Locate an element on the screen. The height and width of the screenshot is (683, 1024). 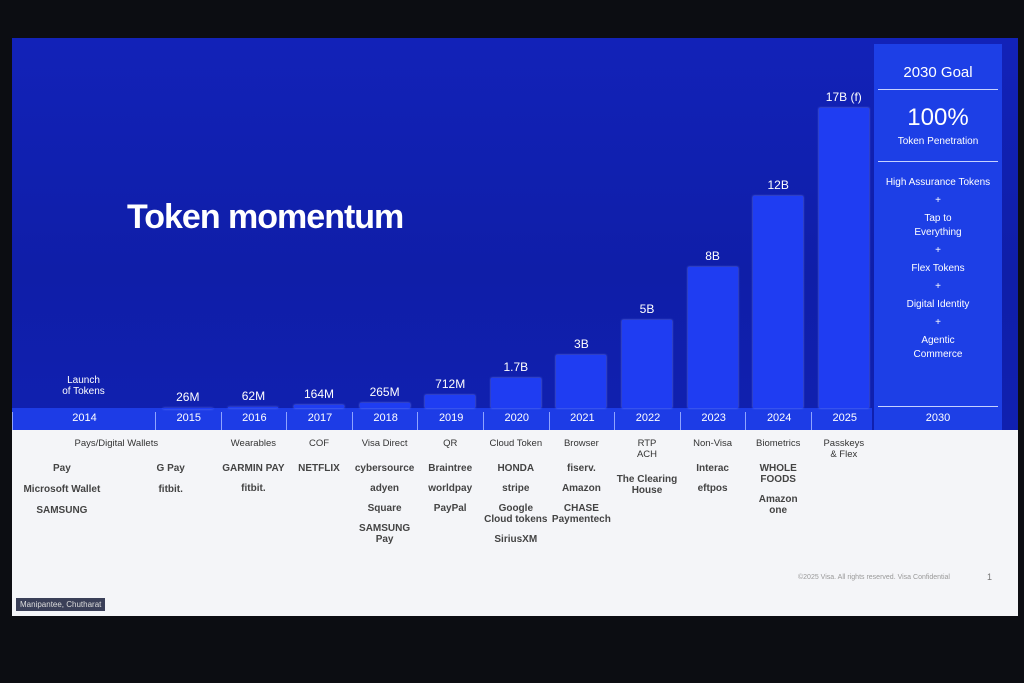
logo: G Pay is located at coordinates (170, 468).